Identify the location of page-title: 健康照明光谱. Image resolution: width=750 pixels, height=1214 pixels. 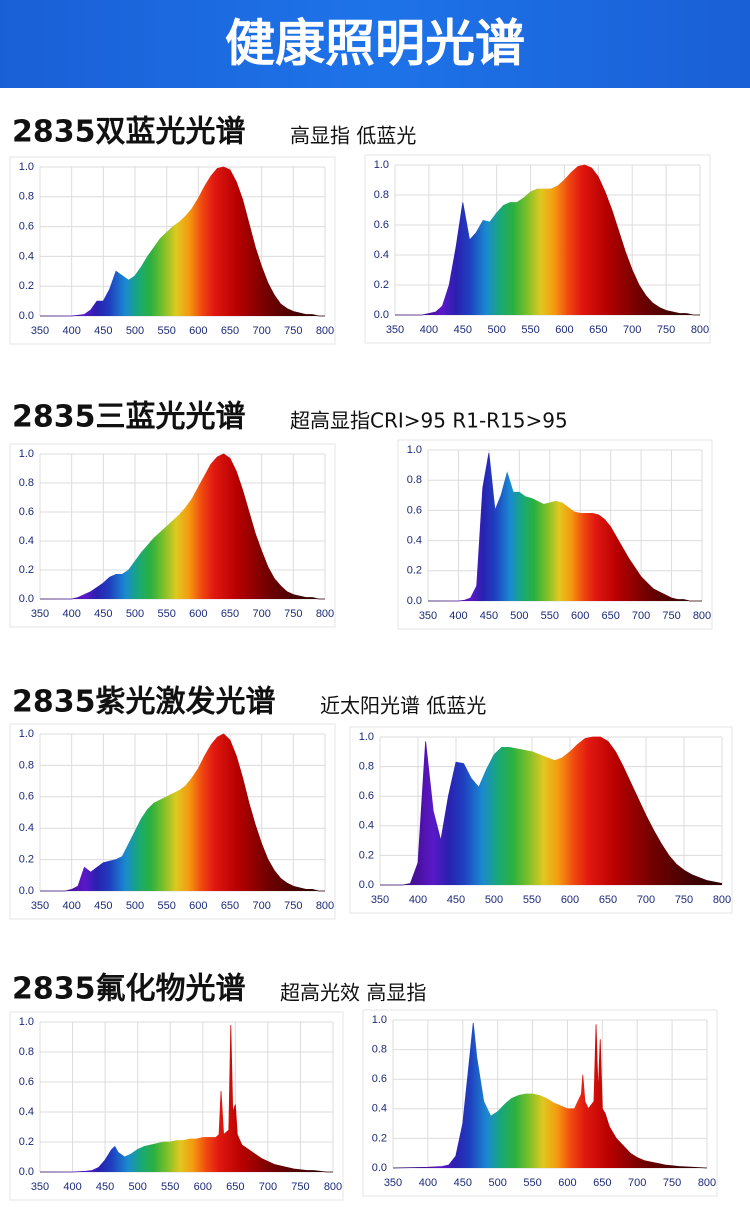
(375, 44).